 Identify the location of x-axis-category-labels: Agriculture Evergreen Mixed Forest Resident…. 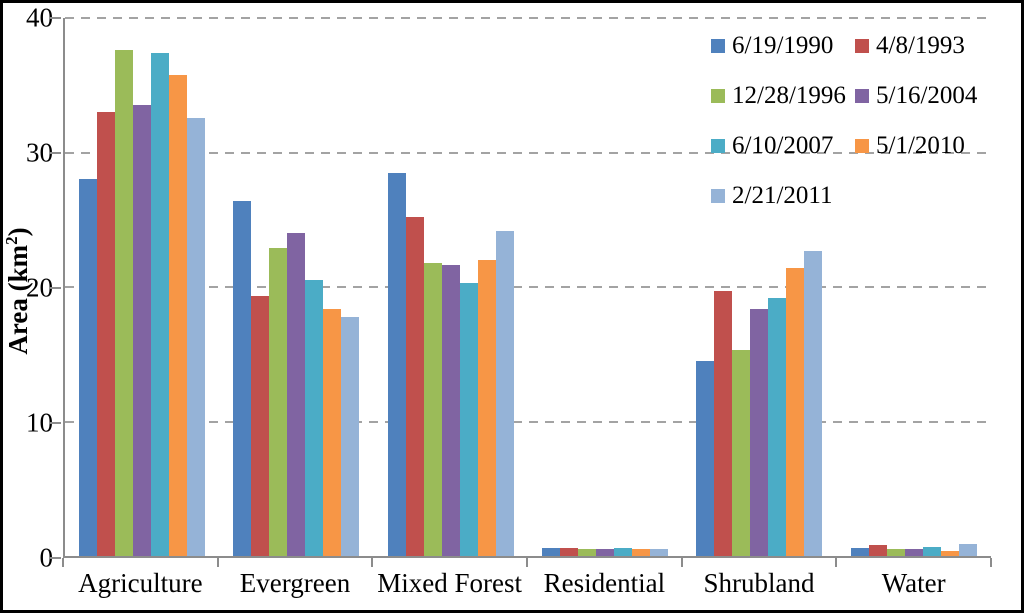
(527, 583).